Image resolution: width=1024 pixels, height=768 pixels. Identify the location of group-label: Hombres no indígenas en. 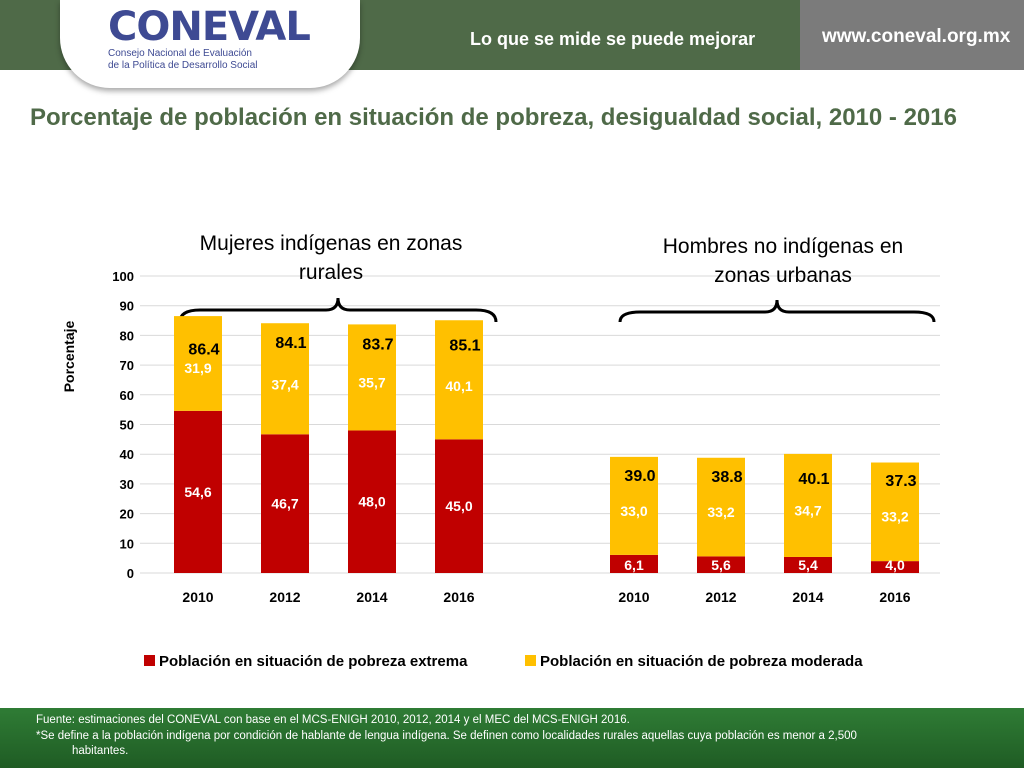
(783, 246).